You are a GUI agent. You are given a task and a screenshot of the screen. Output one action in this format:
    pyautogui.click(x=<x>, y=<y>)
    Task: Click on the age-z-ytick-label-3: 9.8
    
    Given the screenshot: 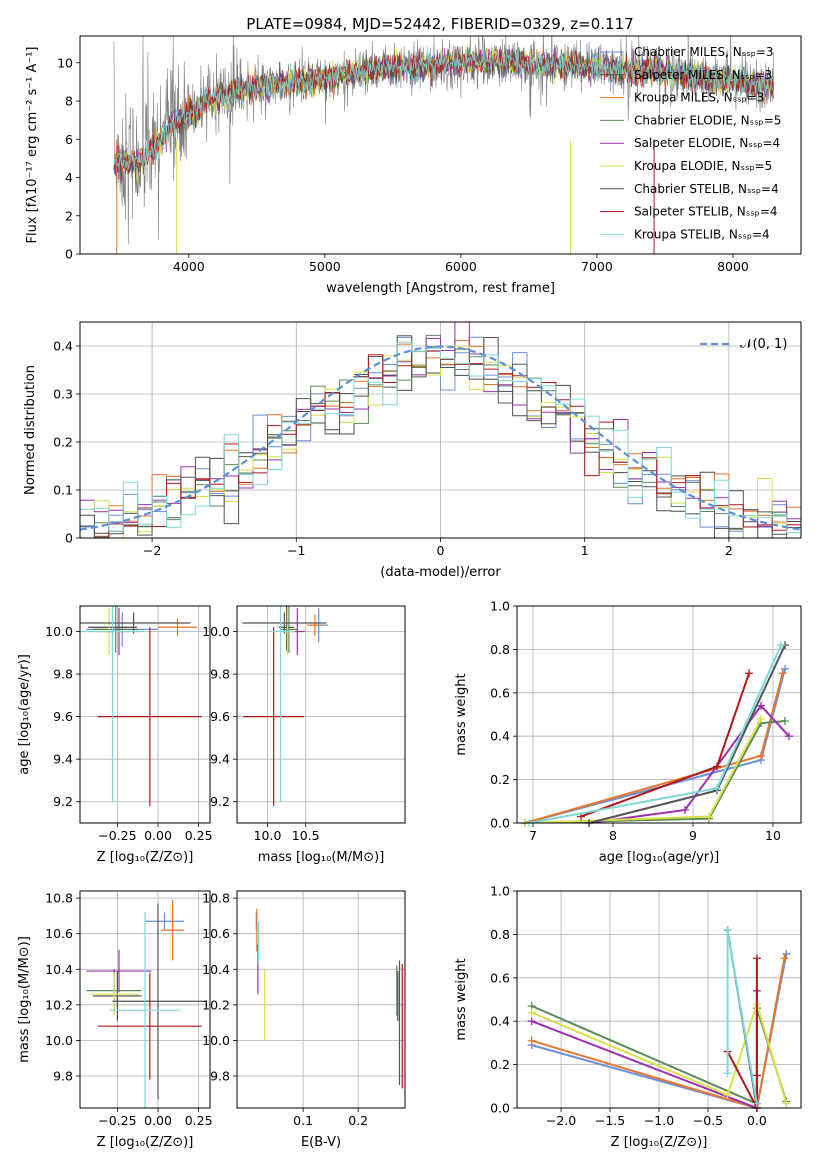 What is the action you would take?
    pyautogui.click(x=63, y=674)
    